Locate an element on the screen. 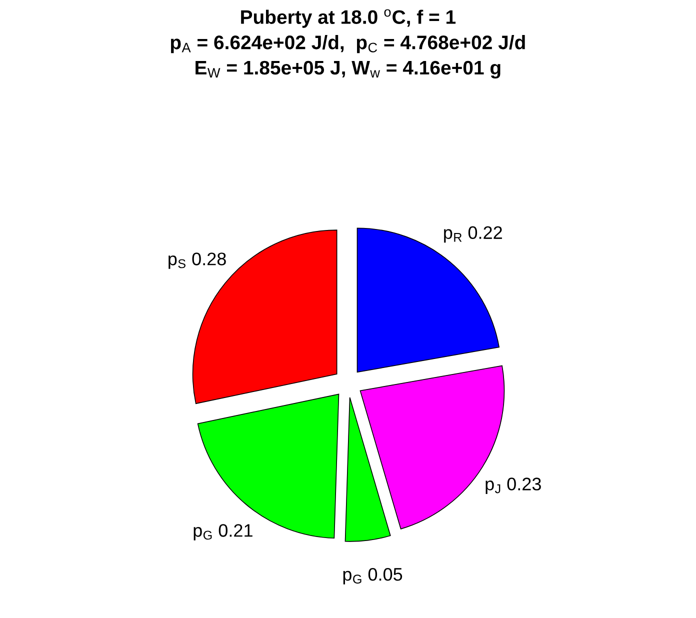 This screenshot has height=618, width=696. slice-label: p$_{S}$ is located at coordinates (177, 262).